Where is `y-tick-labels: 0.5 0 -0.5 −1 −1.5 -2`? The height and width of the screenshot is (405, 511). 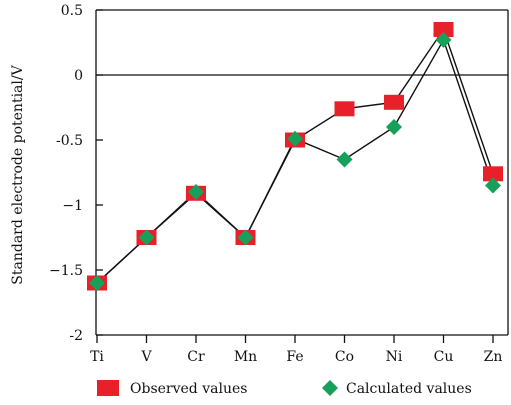 y-tick-labels: 0.5 0 -0.5 −1 −1.5 -2 is located at coordinates (66, 173).